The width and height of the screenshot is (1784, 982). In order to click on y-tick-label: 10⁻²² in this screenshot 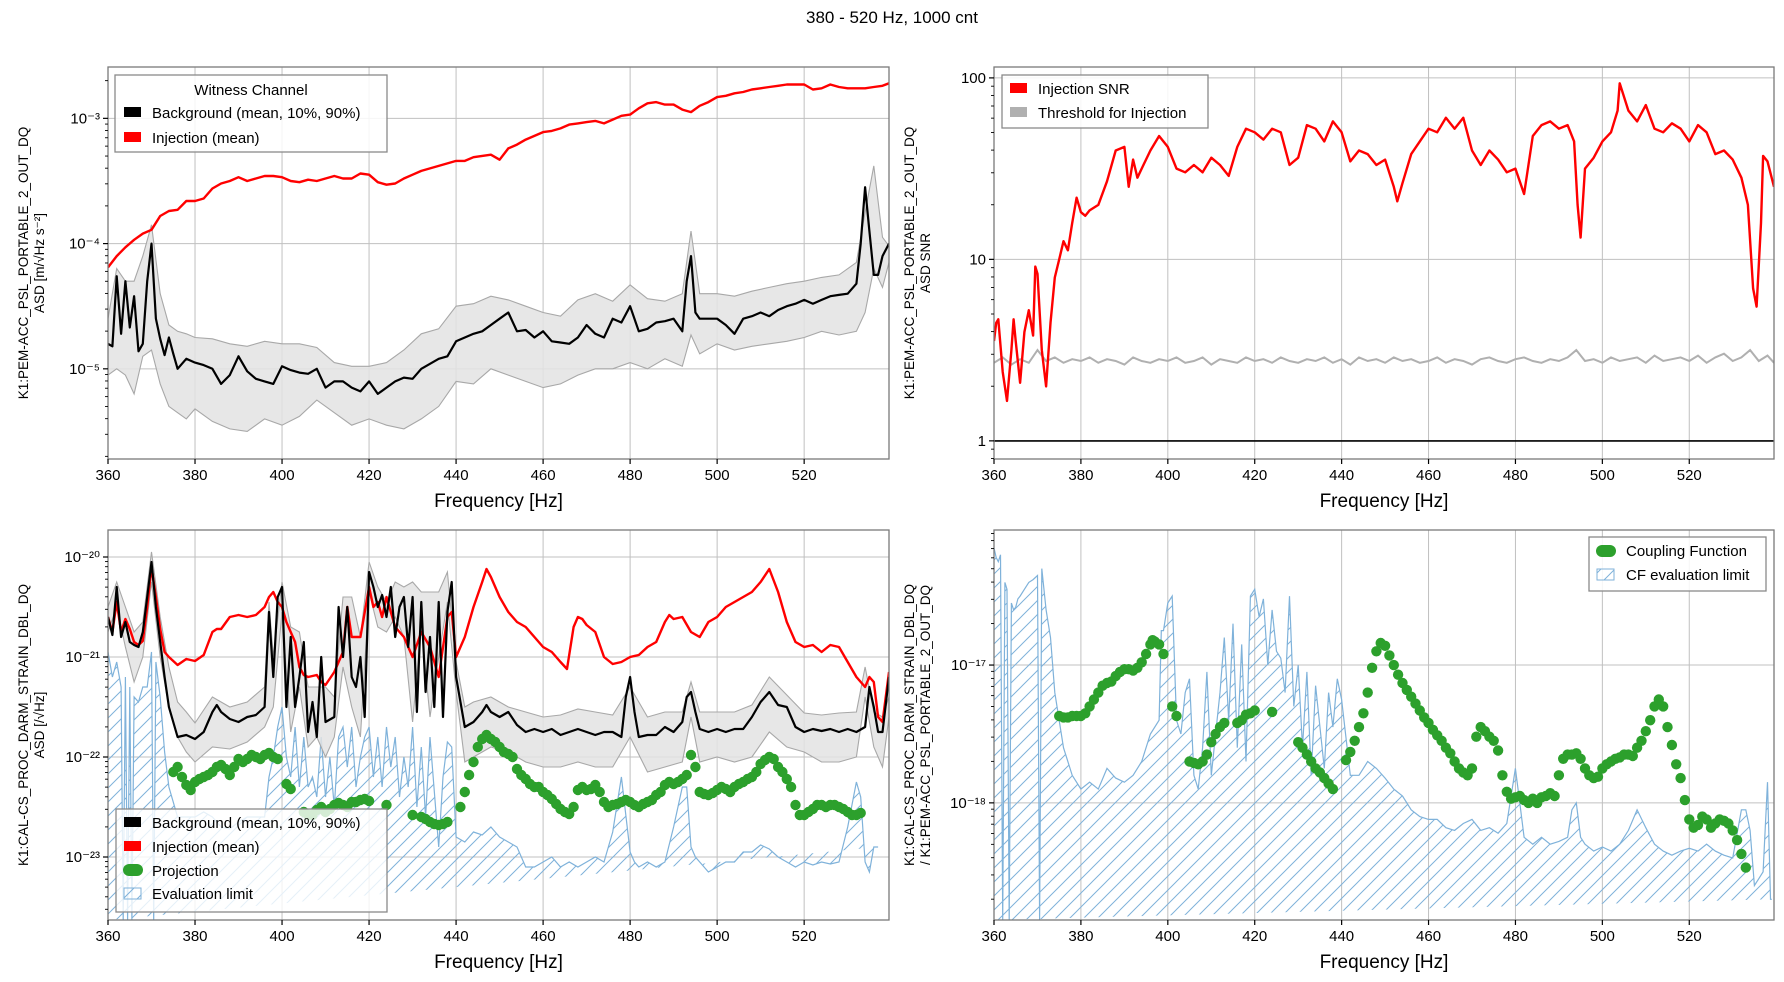, I will do `click(82, 757)`.